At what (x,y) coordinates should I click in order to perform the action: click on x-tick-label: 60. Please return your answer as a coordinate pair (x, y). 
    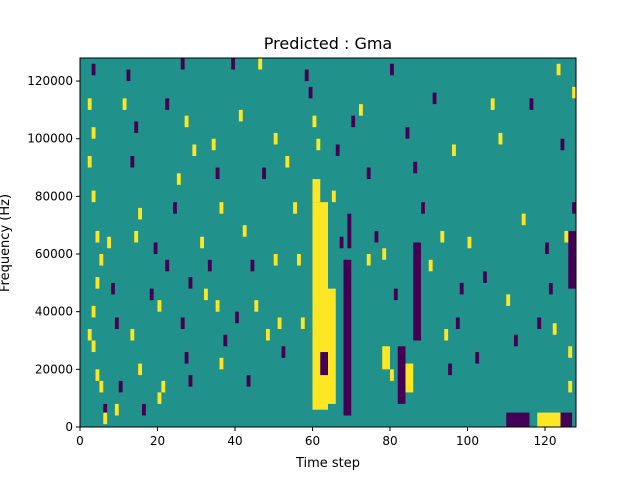
    Looking at the image, I should click on (312, 441).